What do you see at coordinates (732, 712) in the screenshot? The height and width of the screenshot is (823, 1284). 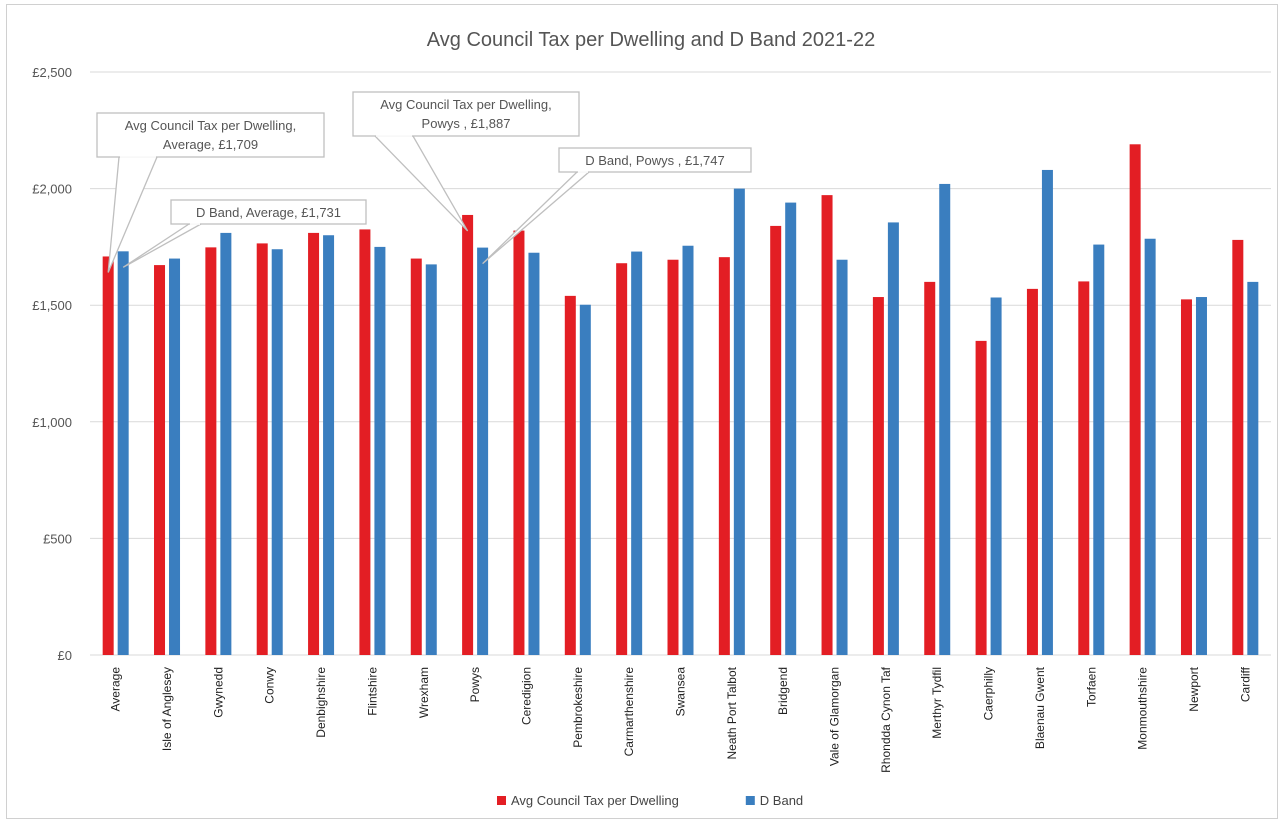 I see `x-tick-label: Neath Port Talbot` at bounding box center [732, 712].